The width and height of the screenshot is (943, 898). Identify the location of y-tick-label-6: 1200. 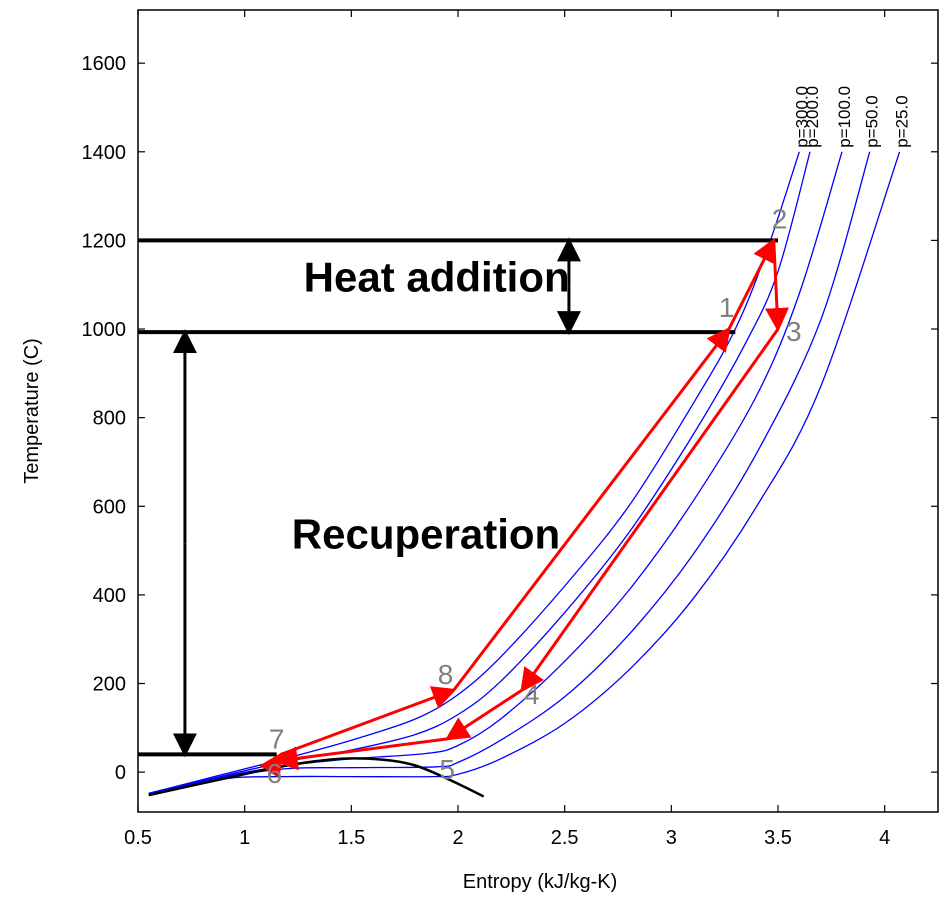
(104, 241).